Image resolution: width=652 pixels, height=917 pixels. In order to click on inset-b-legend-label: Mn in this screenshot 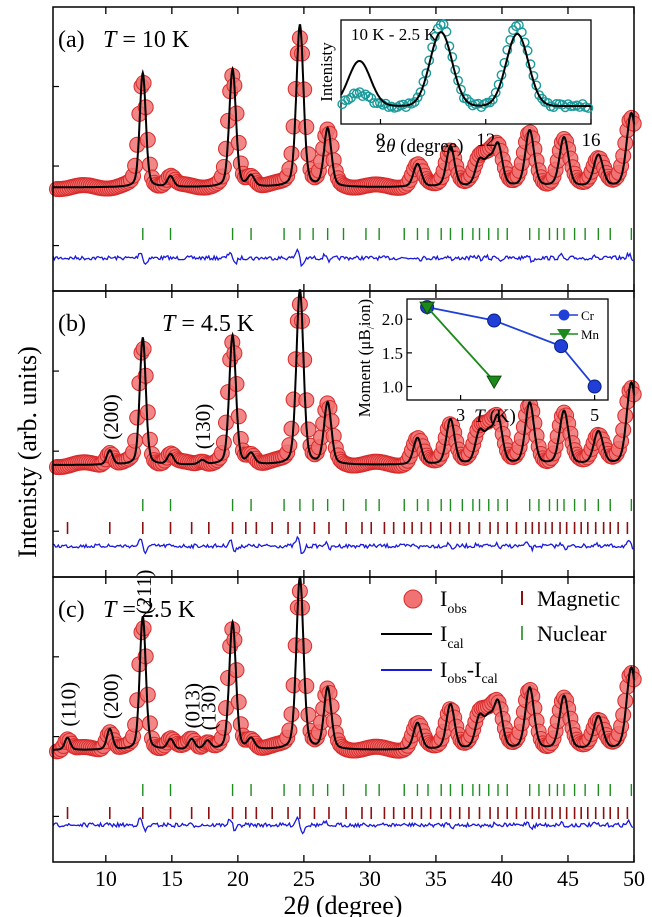, I will do `click(590, 334)`.